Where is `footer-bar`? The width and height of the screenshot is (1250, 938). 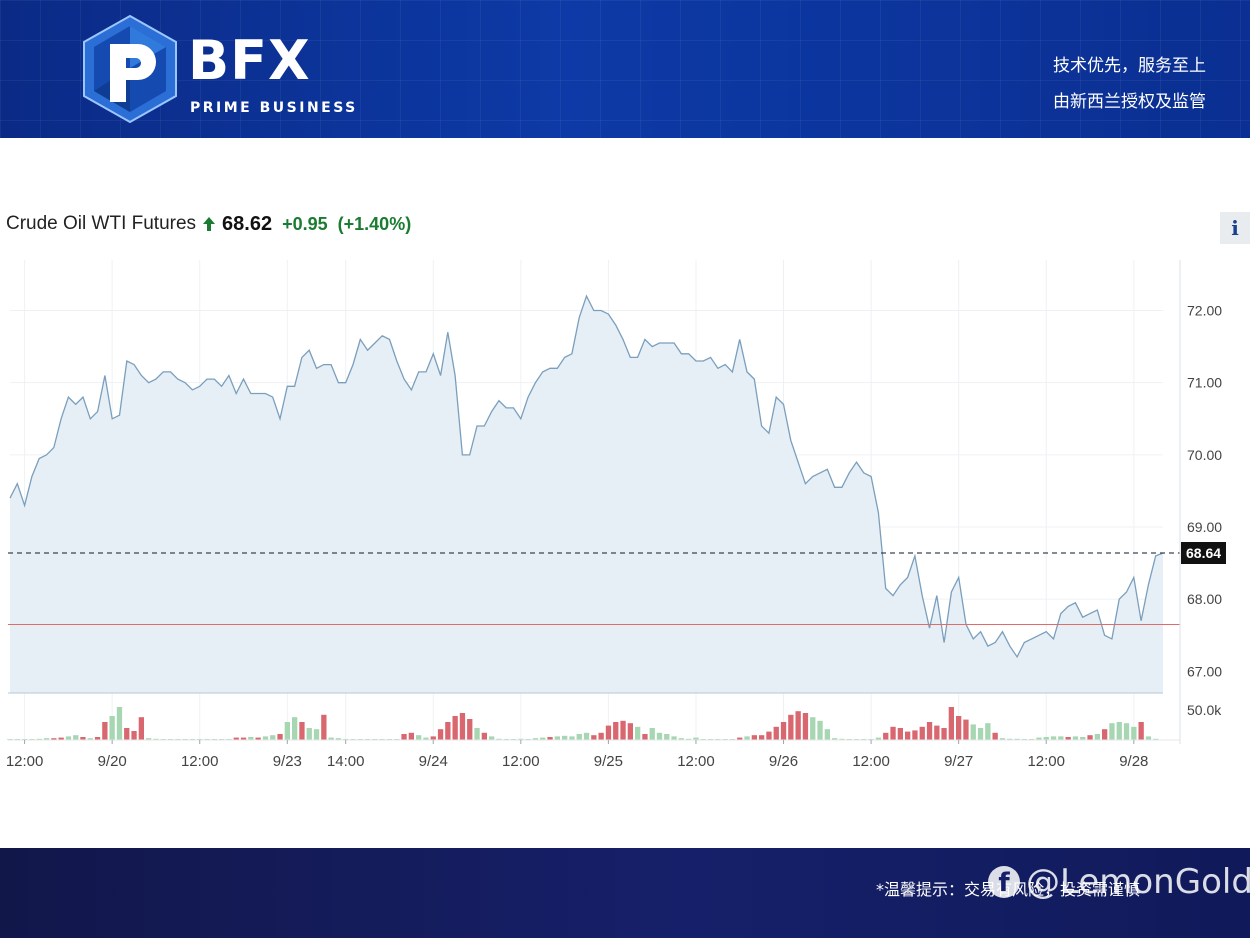 footer-bar is located at coordinates (625, 893).